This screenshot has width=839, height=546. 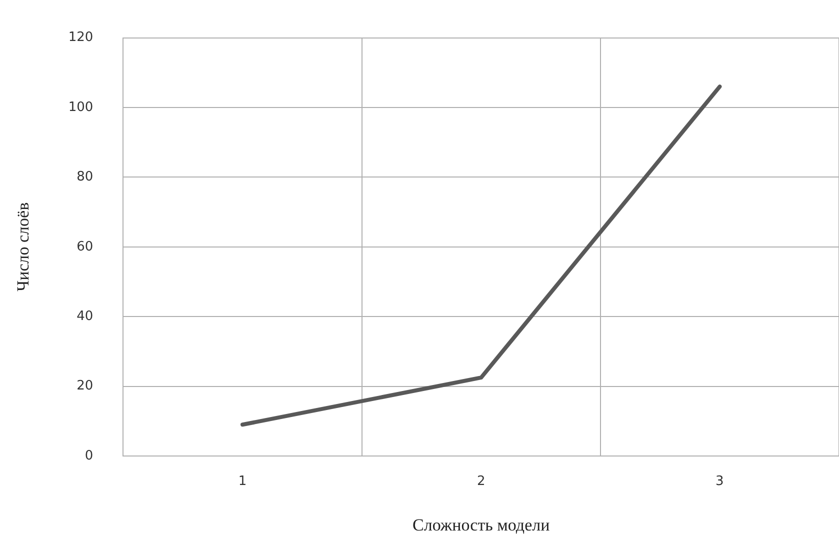 I want to click on x-tick-label: 1, so click(x=242, y=482).